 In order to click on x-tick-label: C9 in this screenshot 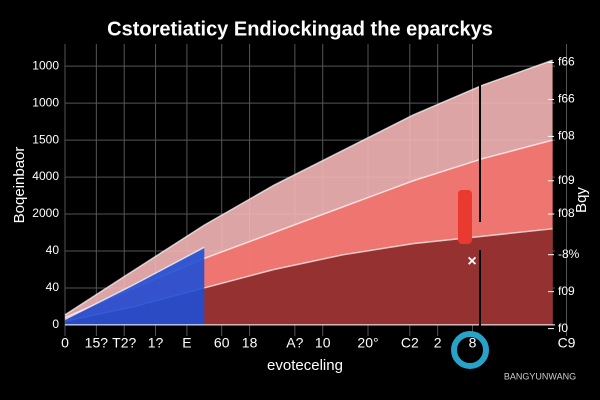, I will do `click(567, 343)`.